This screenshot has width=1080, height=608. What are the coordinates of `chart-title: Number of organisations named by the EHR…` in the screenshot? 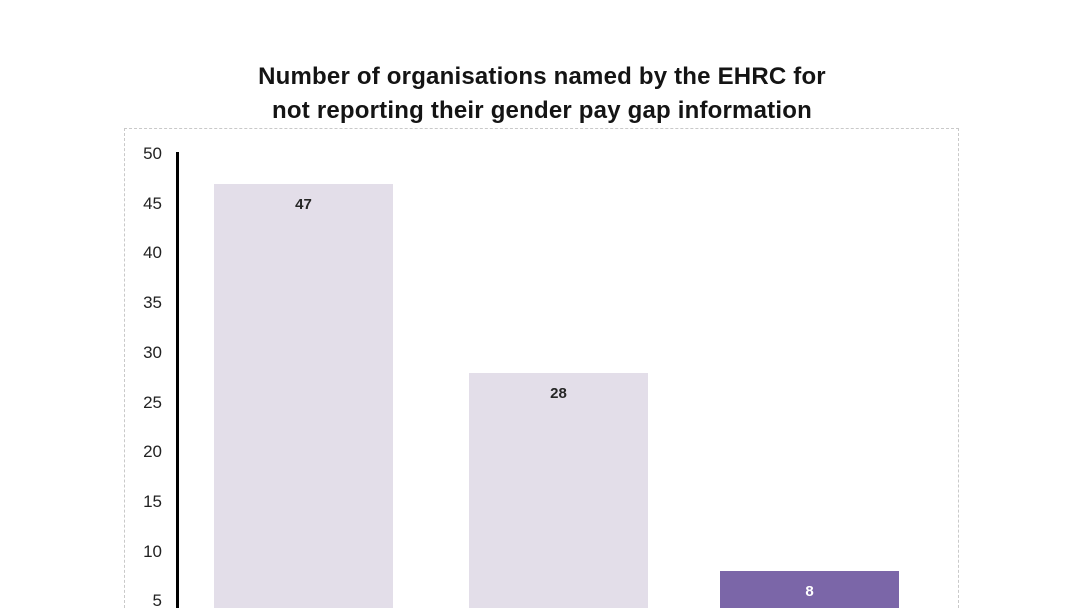 It's located at (542, 94).